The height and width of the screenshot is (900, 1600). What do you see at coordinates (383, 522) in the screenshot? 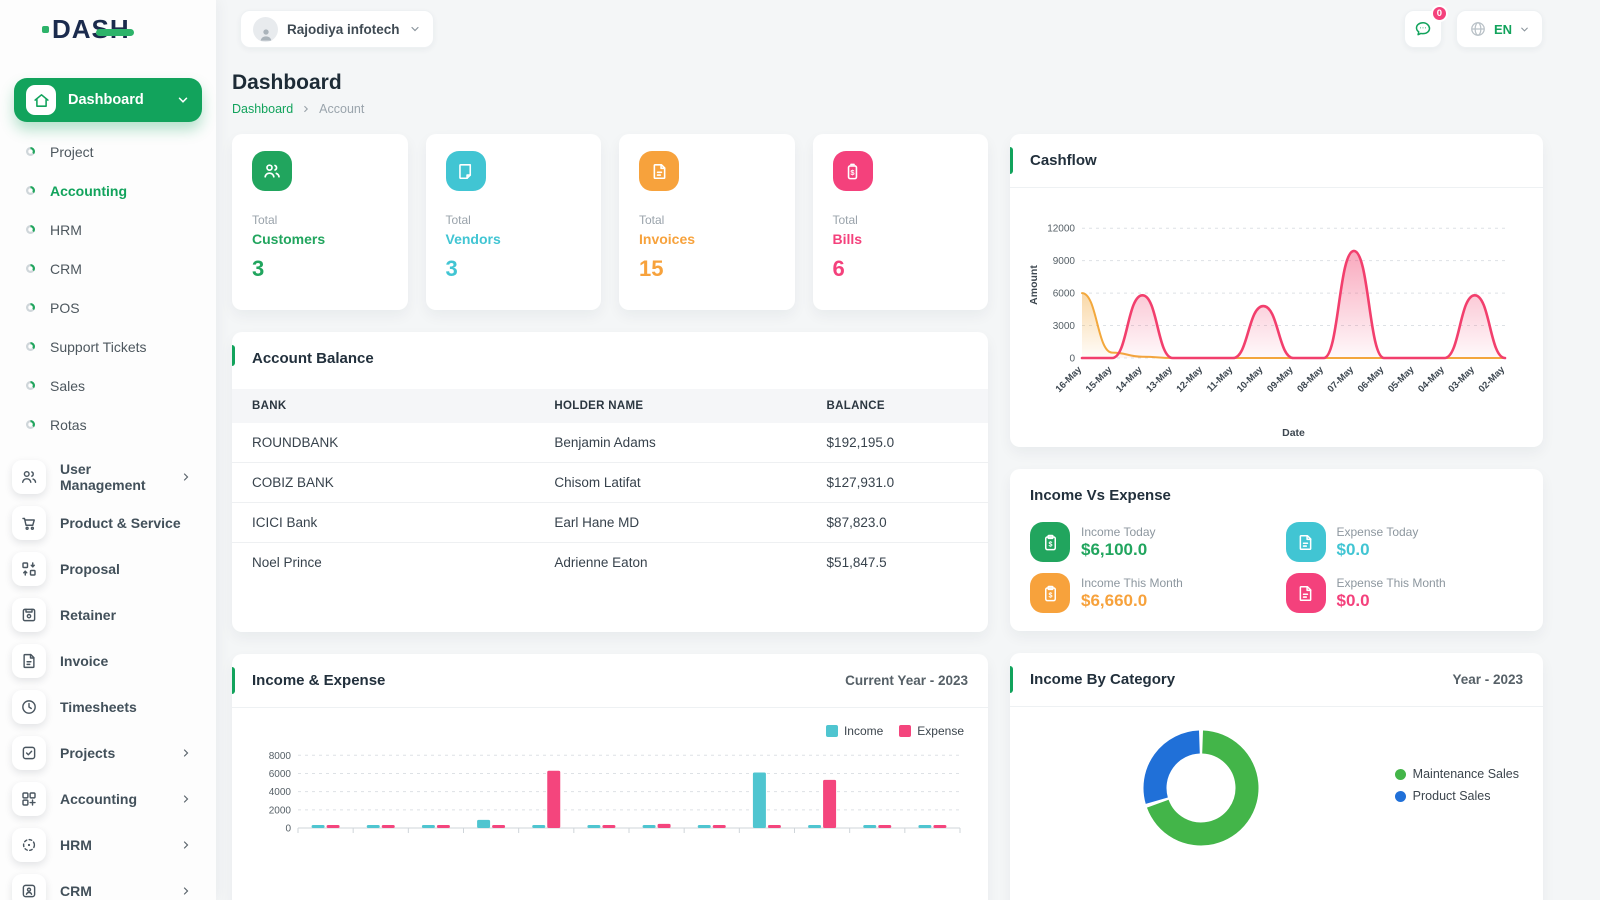
I see `cell-bank: ICICI Bank` at bounding box center [383, 522].